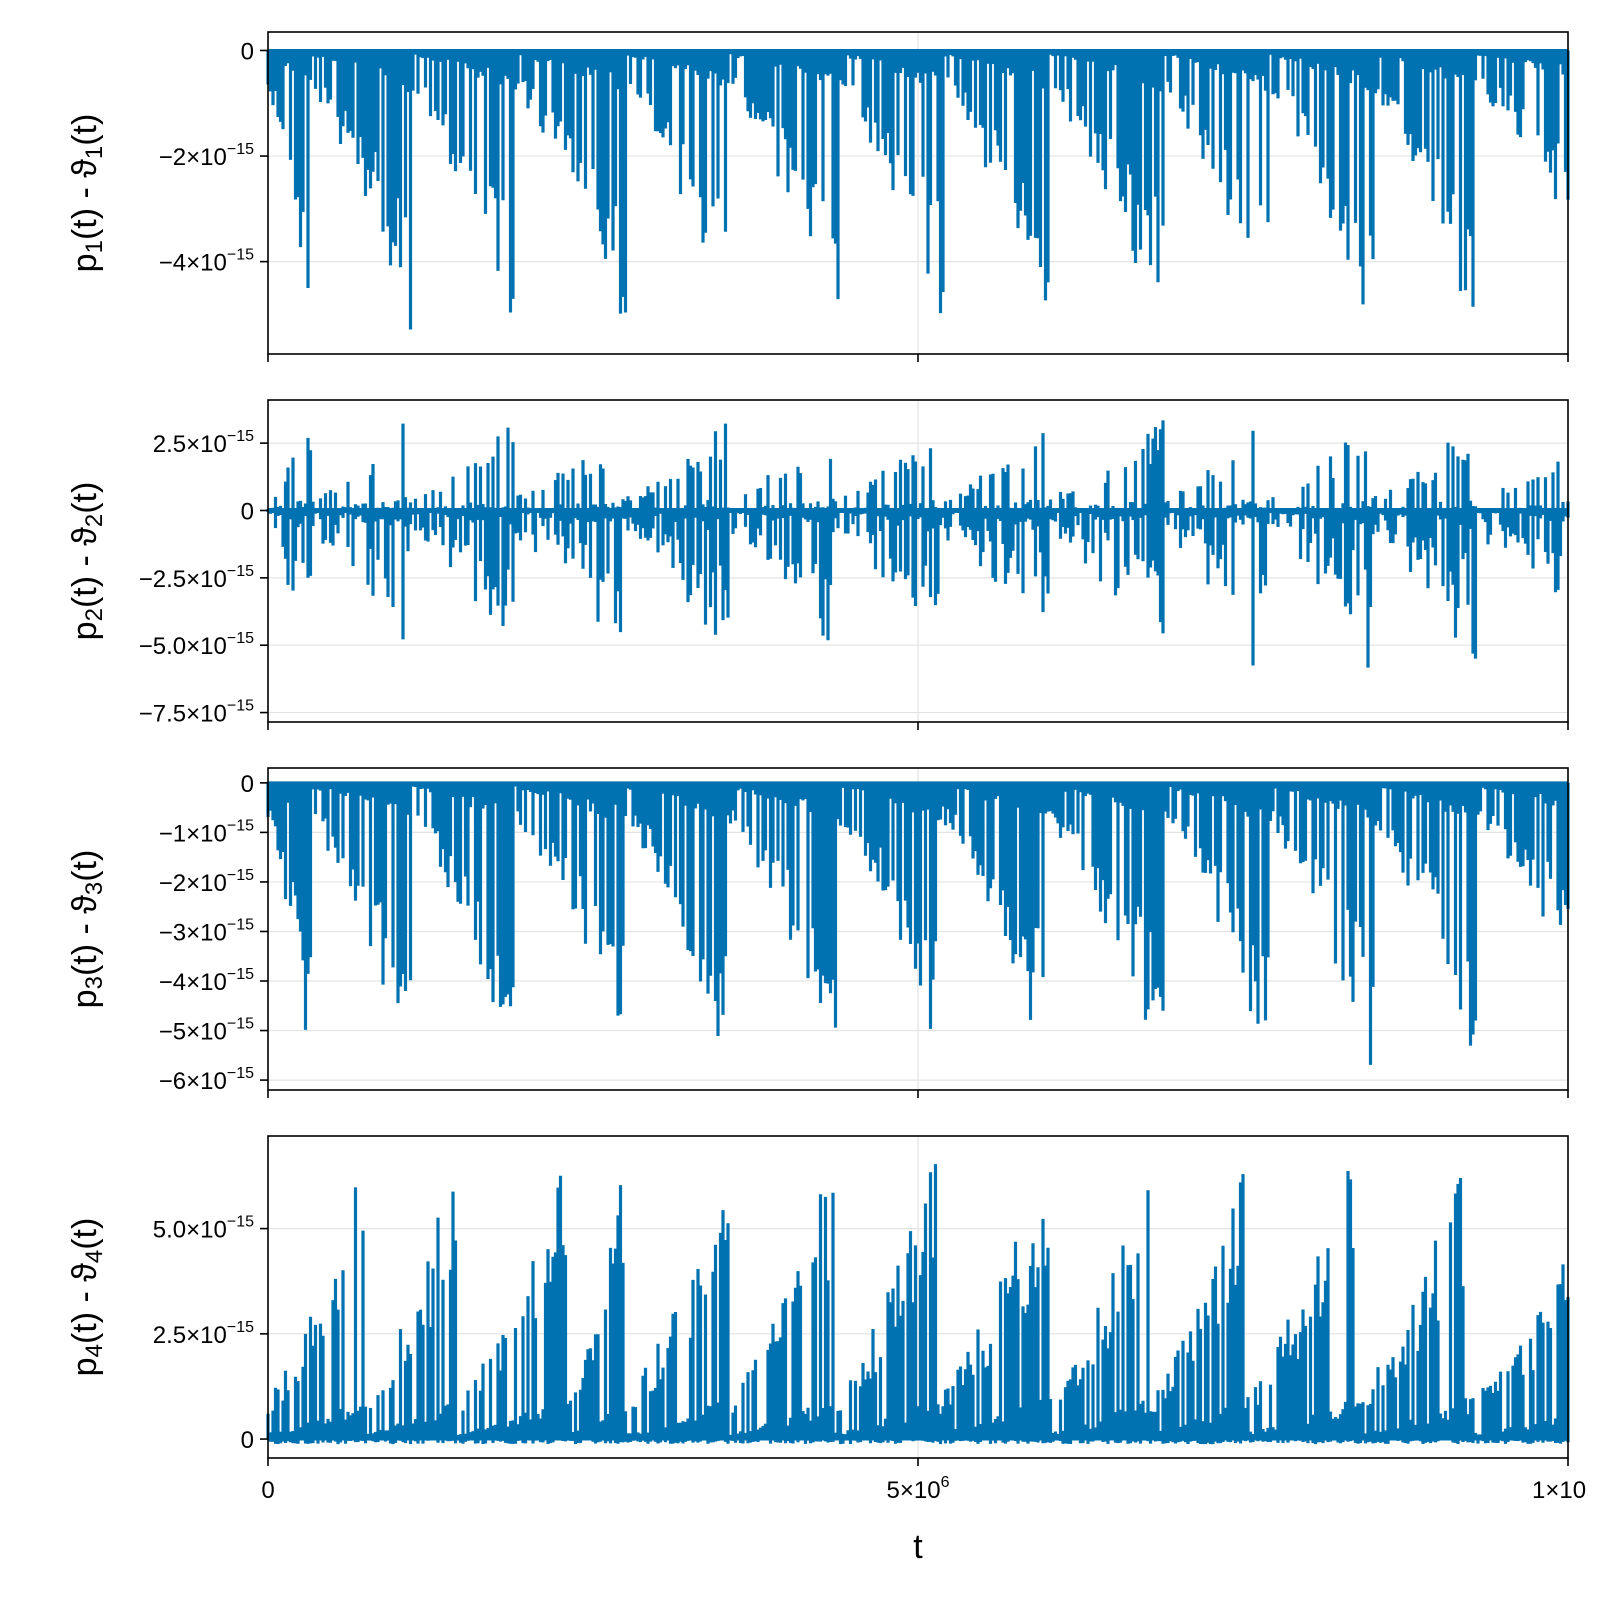 Image resolution: width=1600 pixels, height=1600 pixels. Describe the element at coordinates (918, 1489) in the screenshot. I see `x-tick-label: 5×10⁶` at that location.